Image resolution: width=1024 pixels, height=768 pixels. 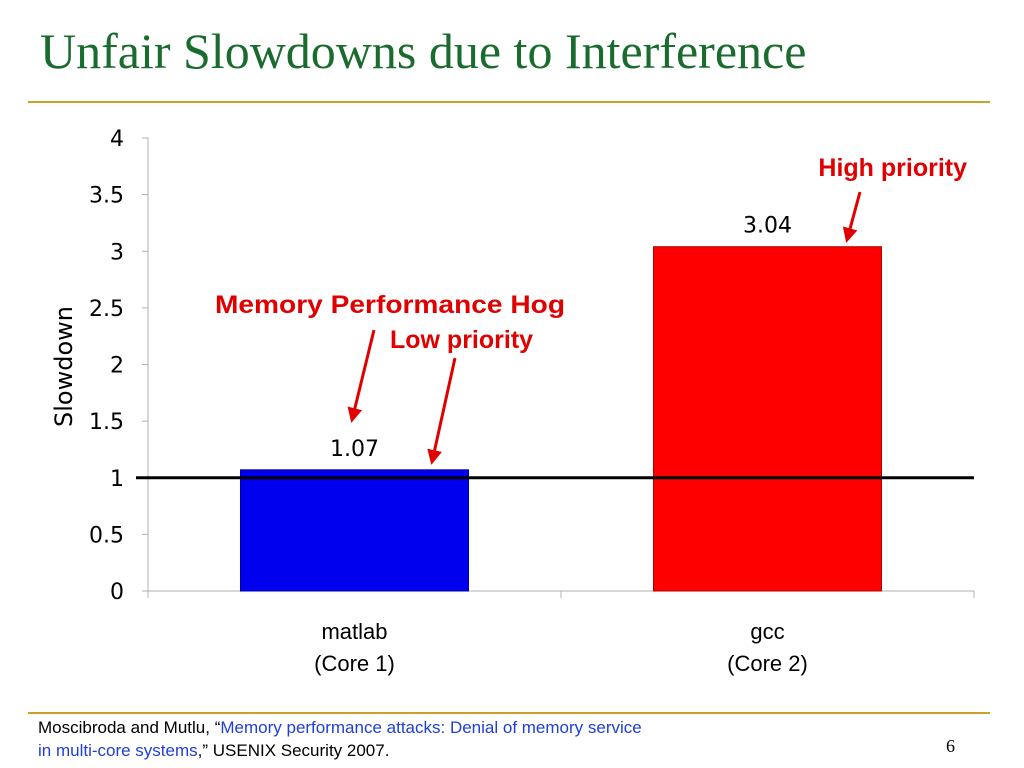 I want to click on annotation-low-priority: Low priority, so click(x=461, y=340).